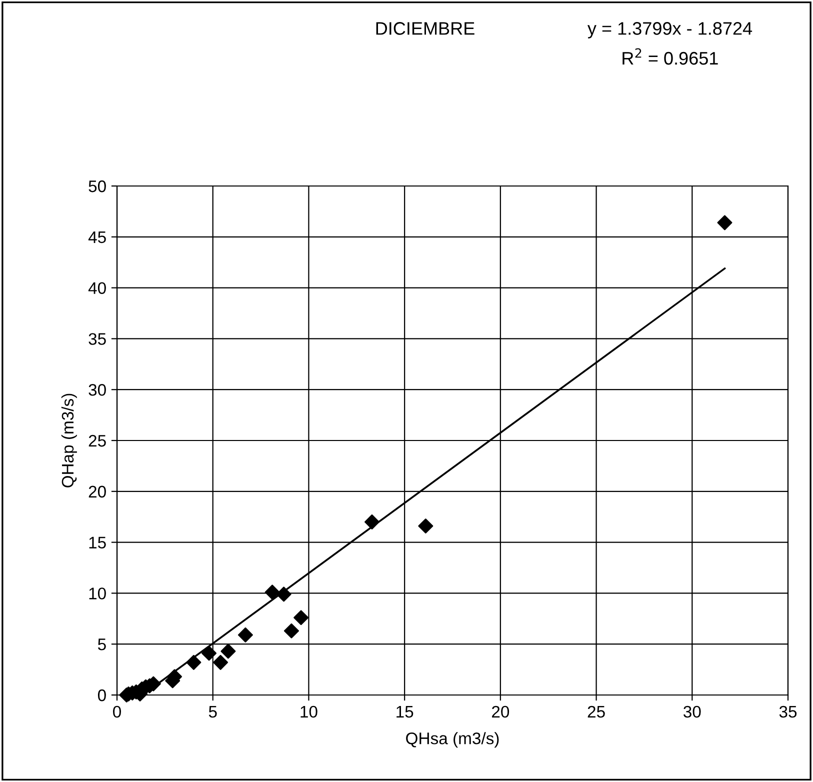  I want to click on x-tick-label: 10, so click(309, 712).